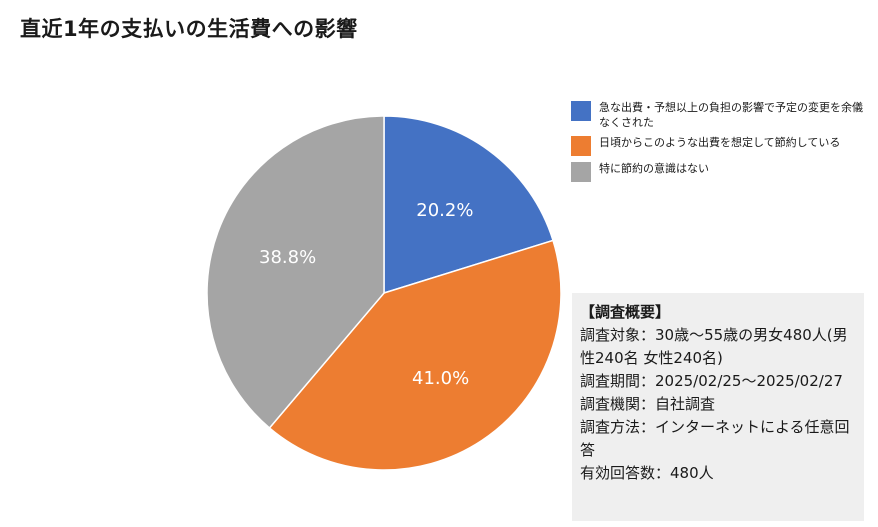 The height and width of the screenshot is (527, 878). What do you see at coordinates (444, 210) in the screenshot?
I see `pie-label-schedule-changed: 20.2%` at bounding box center [444, 210].